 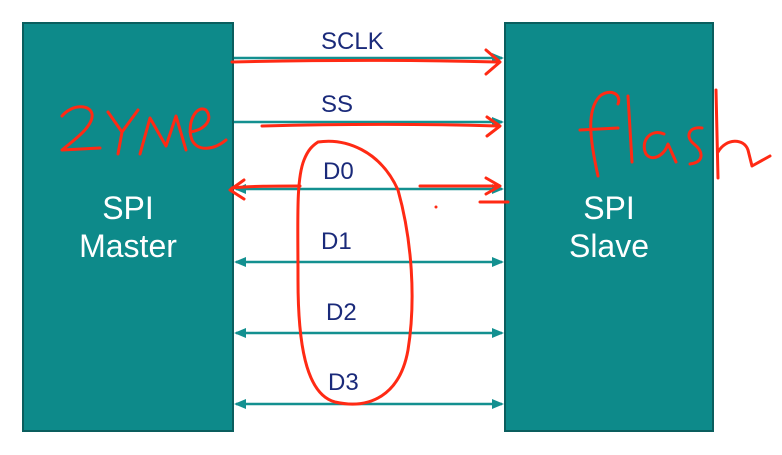 What do you see at coordinates (381, 126) in the screenshot?
I see `handwritten-ss-arrow` at bounding box center [381, 126].